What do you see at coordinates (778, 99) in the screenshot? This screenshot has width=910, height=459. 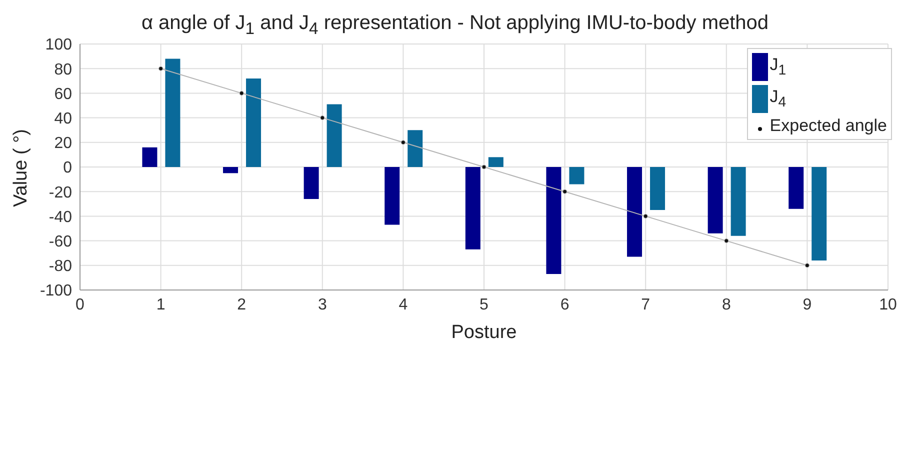 I see `legend-label: J$_{4}$` at bounding box center [778, 99].